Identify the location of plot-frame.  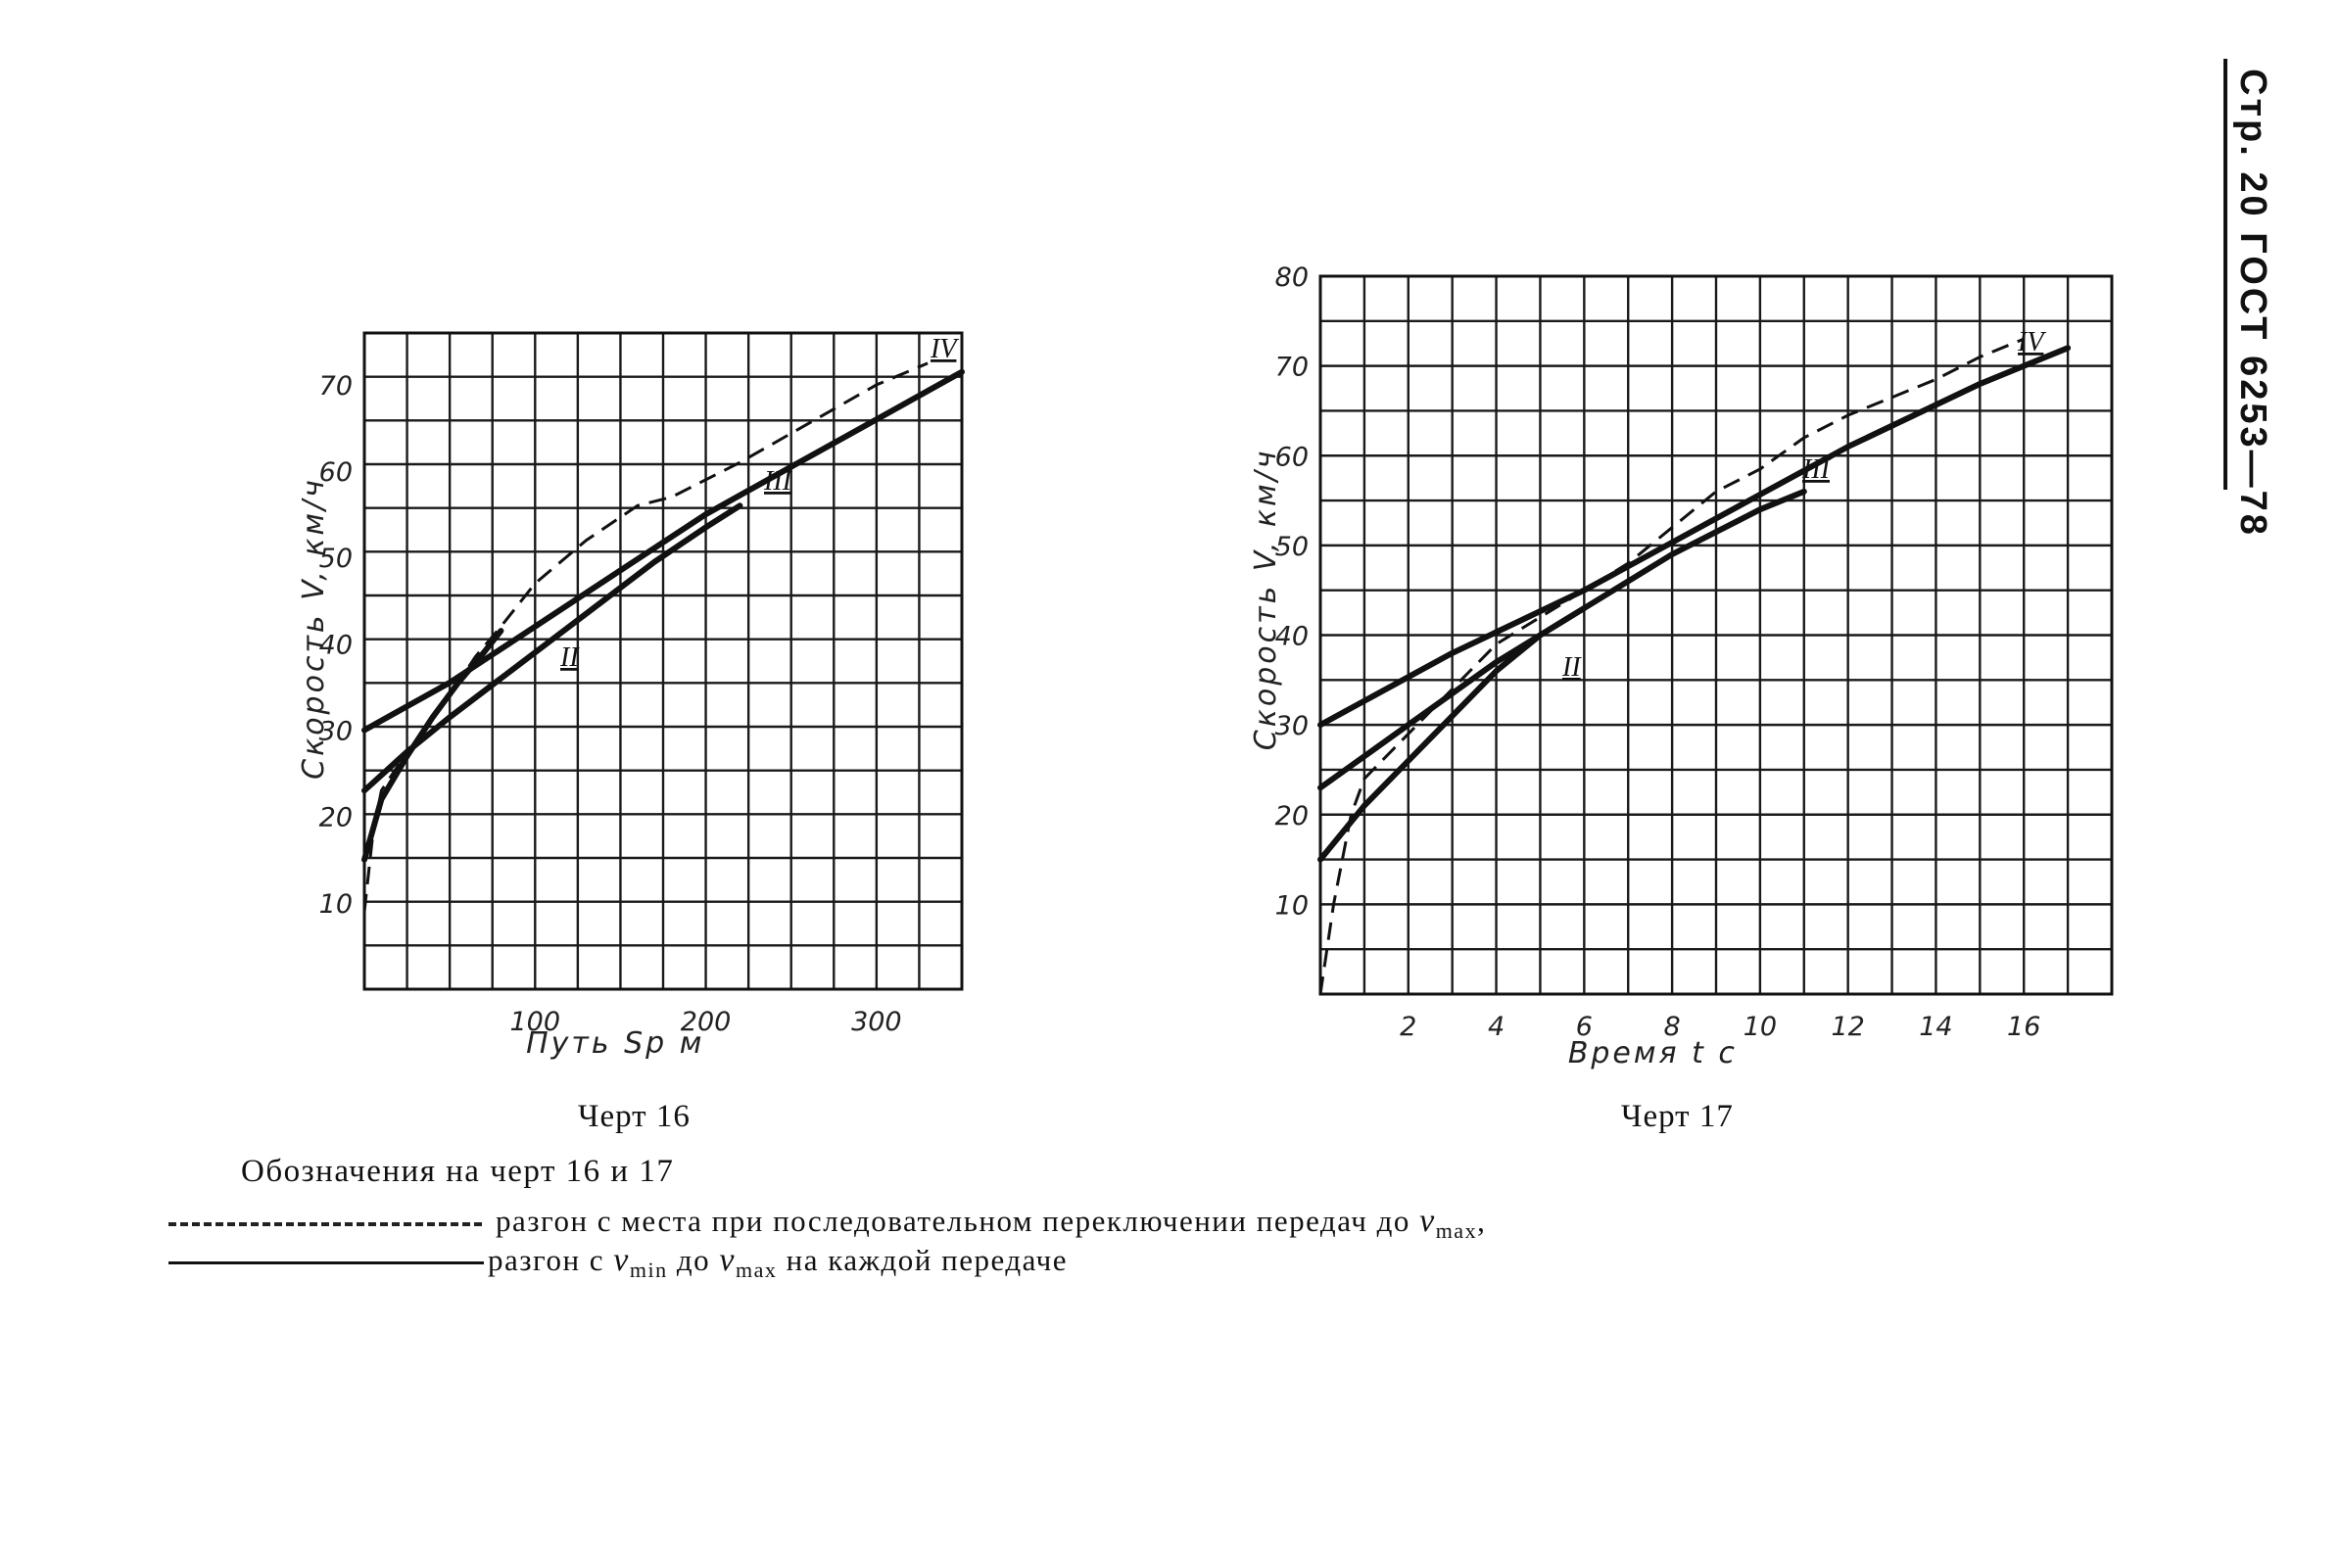
(663, 661).